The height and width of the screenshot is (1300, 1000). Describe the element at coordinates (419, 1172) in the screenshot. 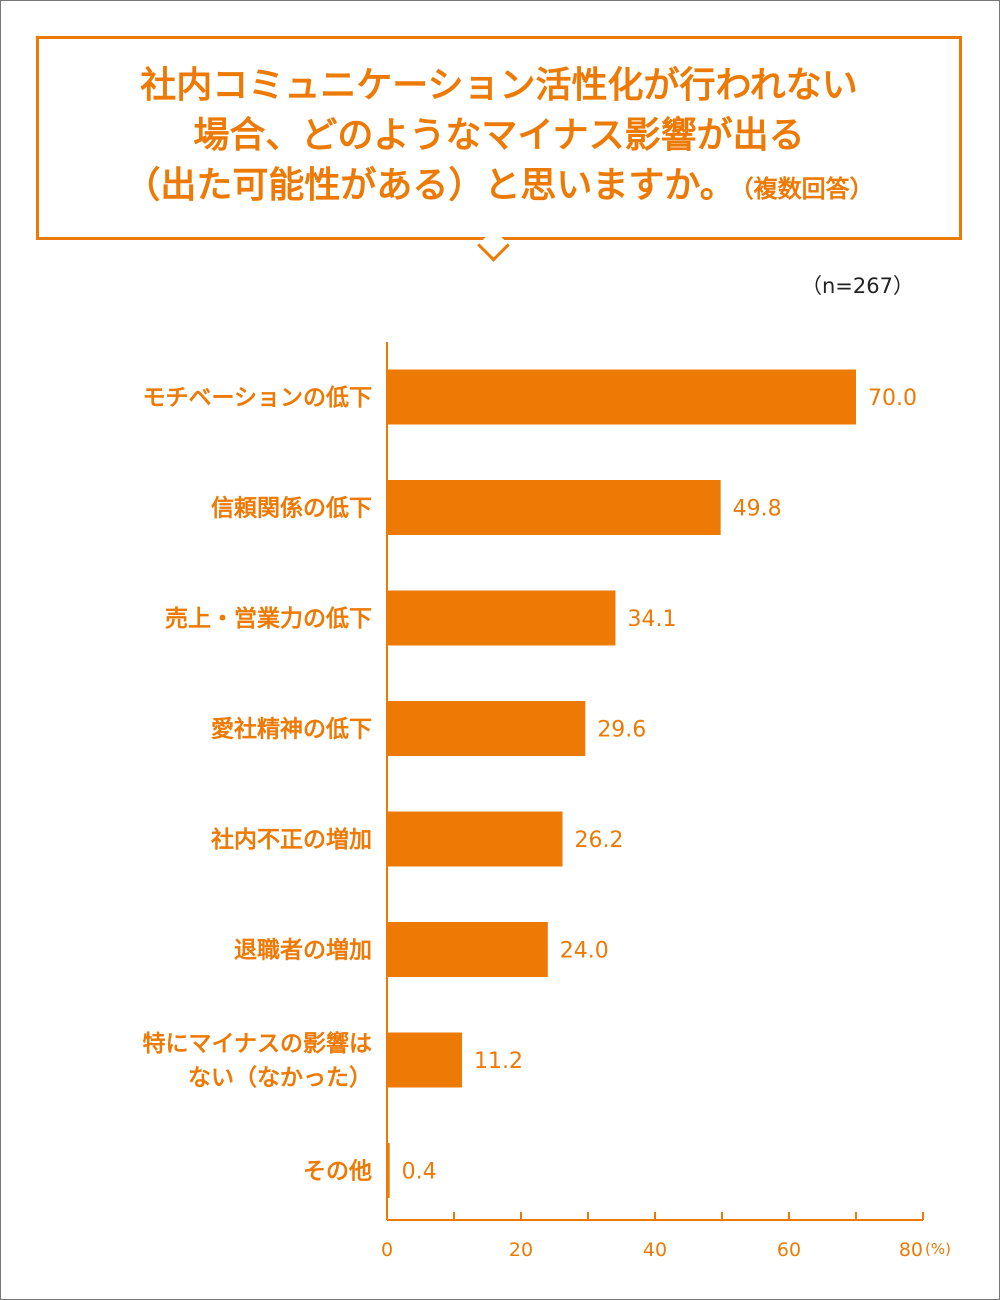

I see `value-label: 0.4` at that location.